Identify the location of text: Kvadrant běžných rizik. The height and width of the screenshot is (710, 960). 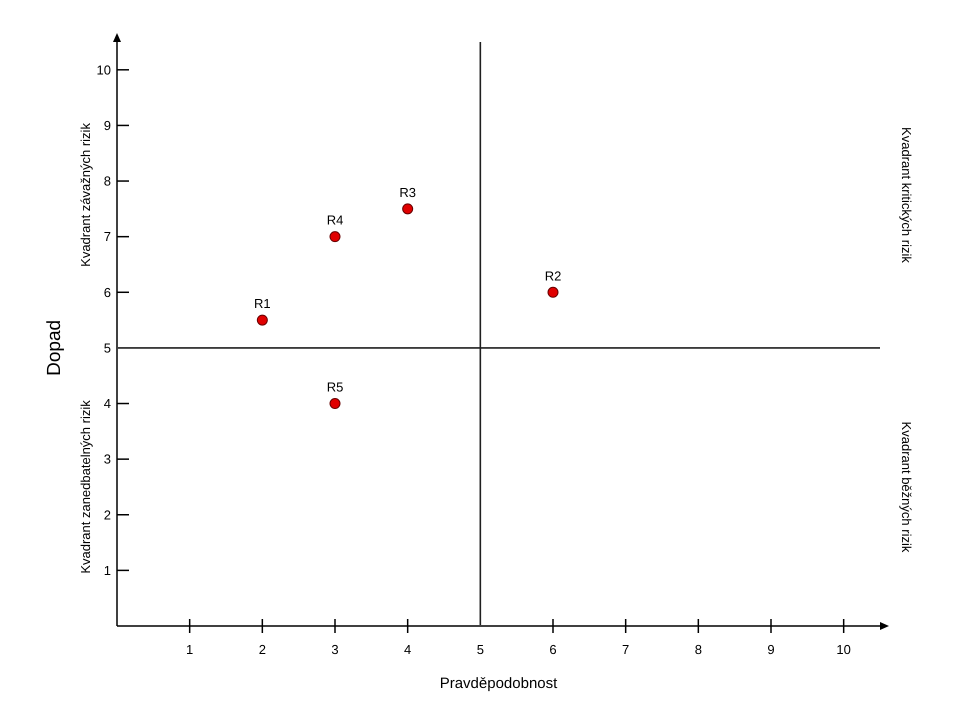
(906, 487).